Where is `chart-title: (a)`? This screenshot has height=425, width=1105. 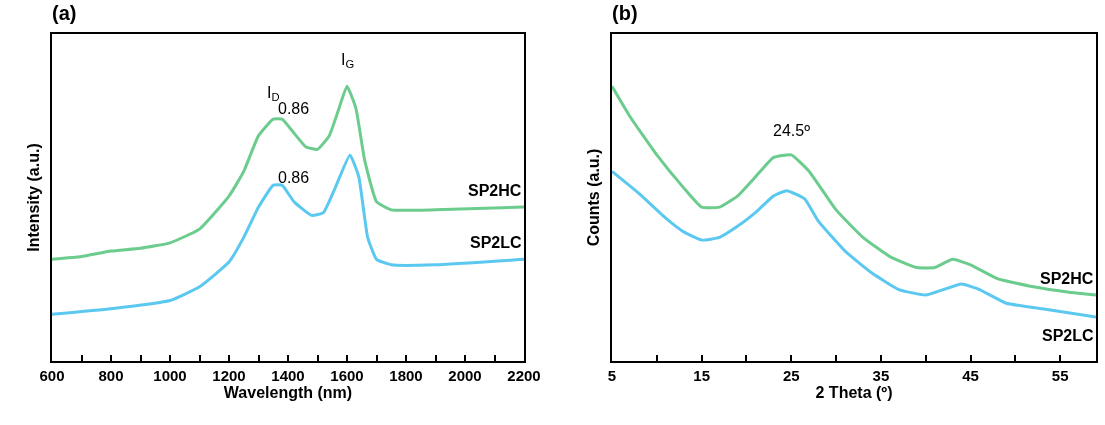
chart-title: (a) is located at coordinates (64, 13).